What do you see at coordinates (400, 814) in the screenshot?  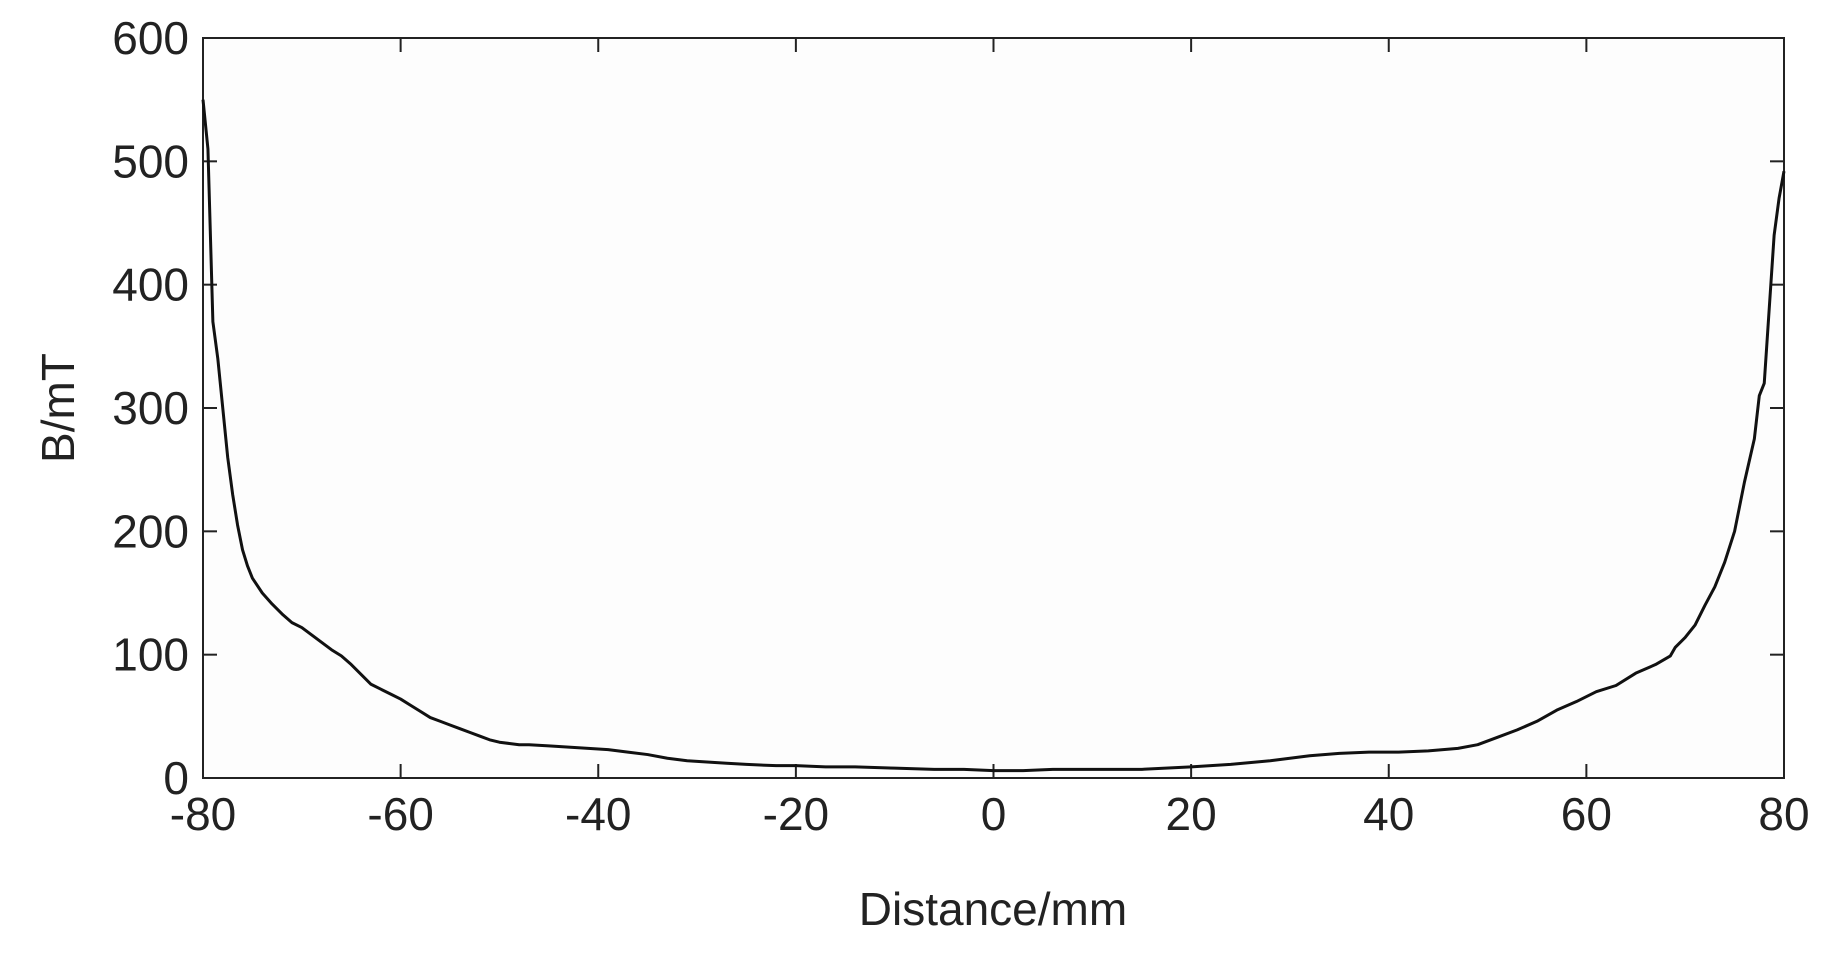 I see `x-tick-label: -60` at bounding box center [400, 814].